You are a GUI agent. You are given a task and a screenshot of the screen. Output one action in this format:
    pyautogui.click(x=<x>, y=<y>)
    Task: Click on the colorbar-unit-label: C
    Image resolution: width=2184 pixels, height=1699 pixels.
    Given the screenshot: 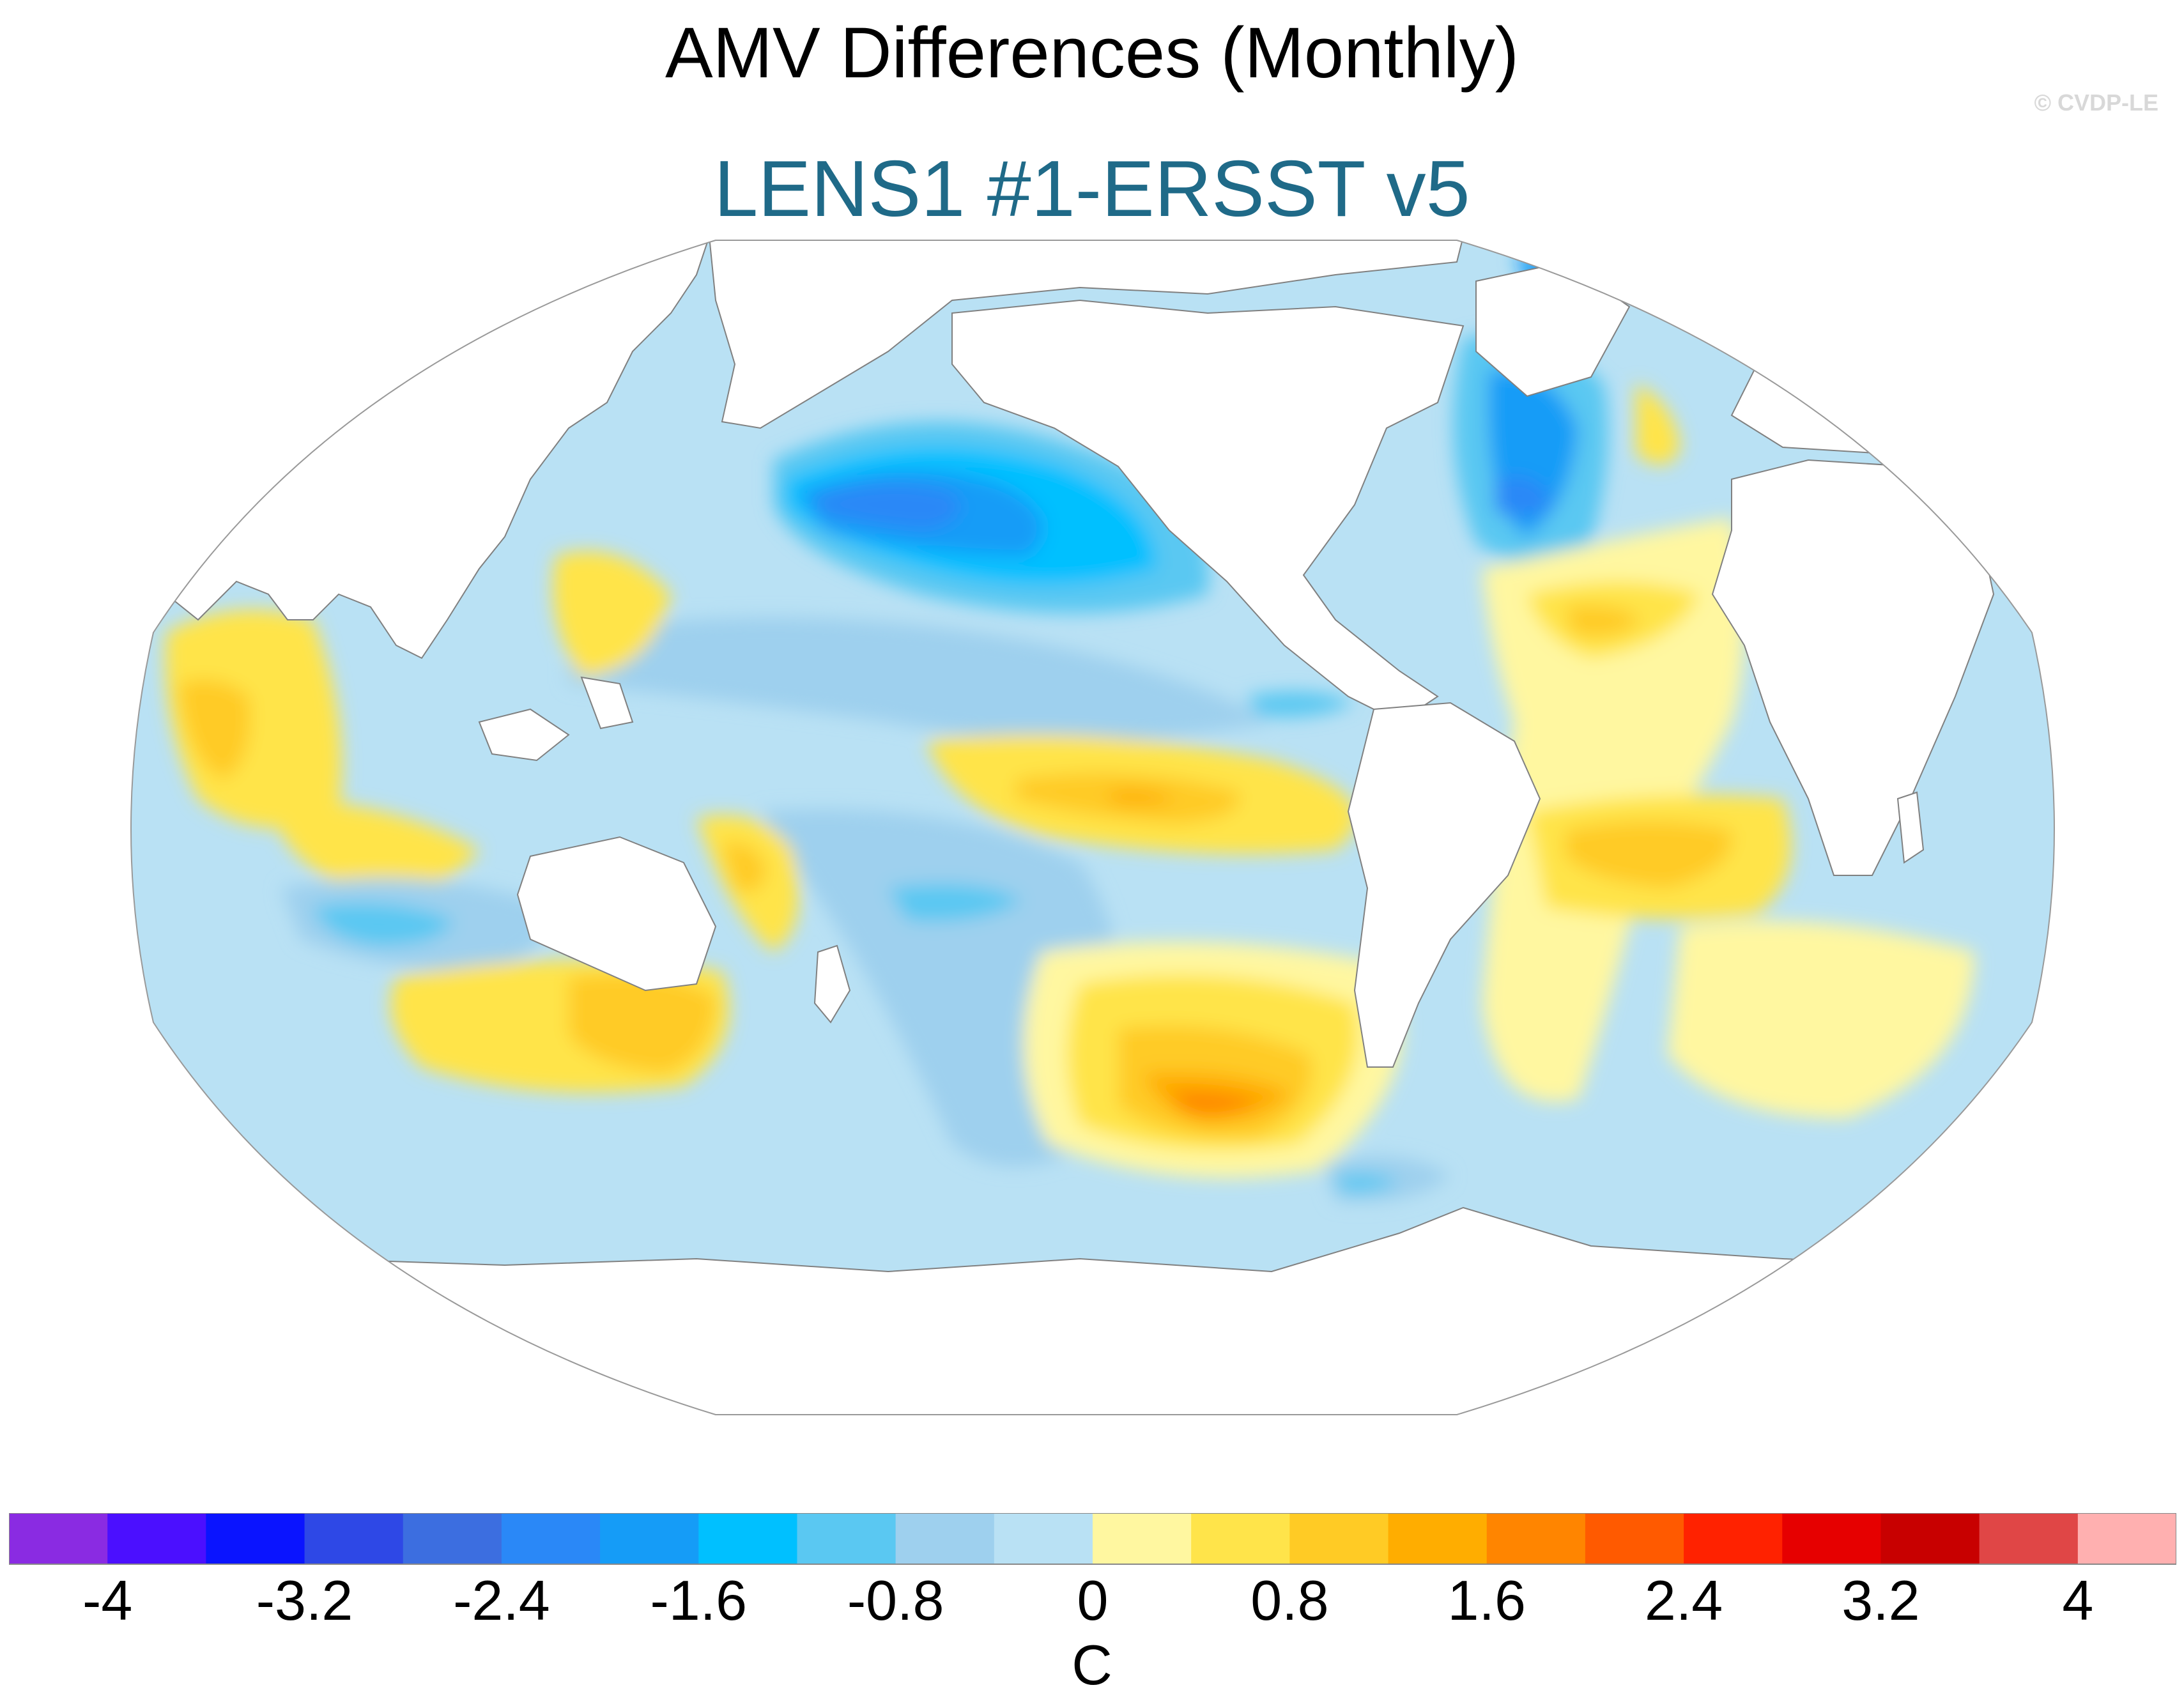 What is the action you would take?
    pyautogui.click(x=1092, y=1664)
    